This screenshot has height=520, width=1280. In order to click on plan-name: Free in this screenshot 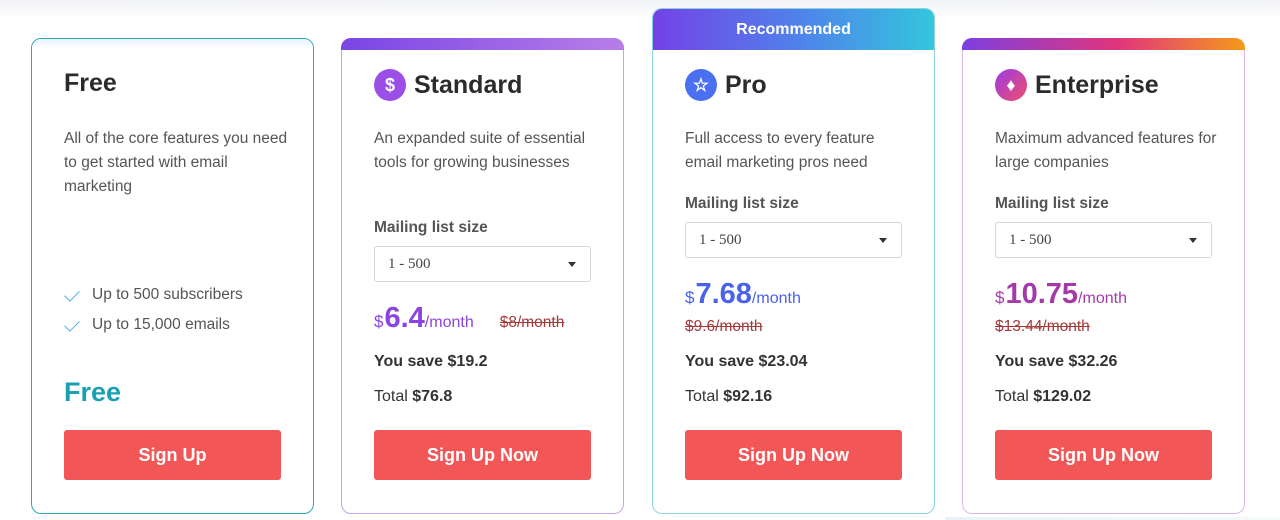, I will do `click(90, 83)`.